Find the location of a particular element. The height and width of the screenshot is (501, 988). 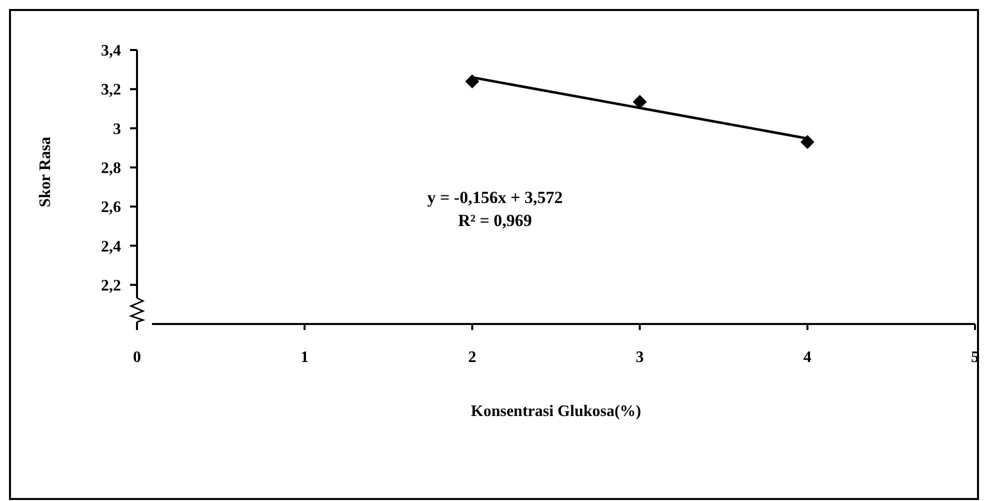

y-tick-label: 3,4 is located at coordinates (111, 51).